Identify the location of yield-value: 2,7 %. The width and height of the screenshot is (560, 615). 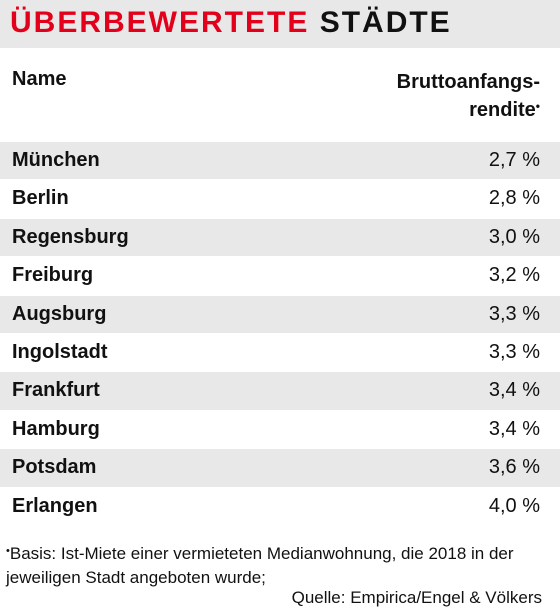
(514, 160).